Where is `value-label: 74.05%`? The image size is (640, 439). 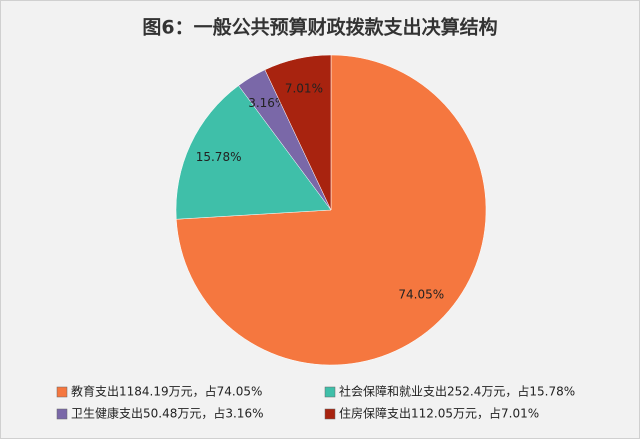
value-label: 74.05% is located at coordinates (421, 295).